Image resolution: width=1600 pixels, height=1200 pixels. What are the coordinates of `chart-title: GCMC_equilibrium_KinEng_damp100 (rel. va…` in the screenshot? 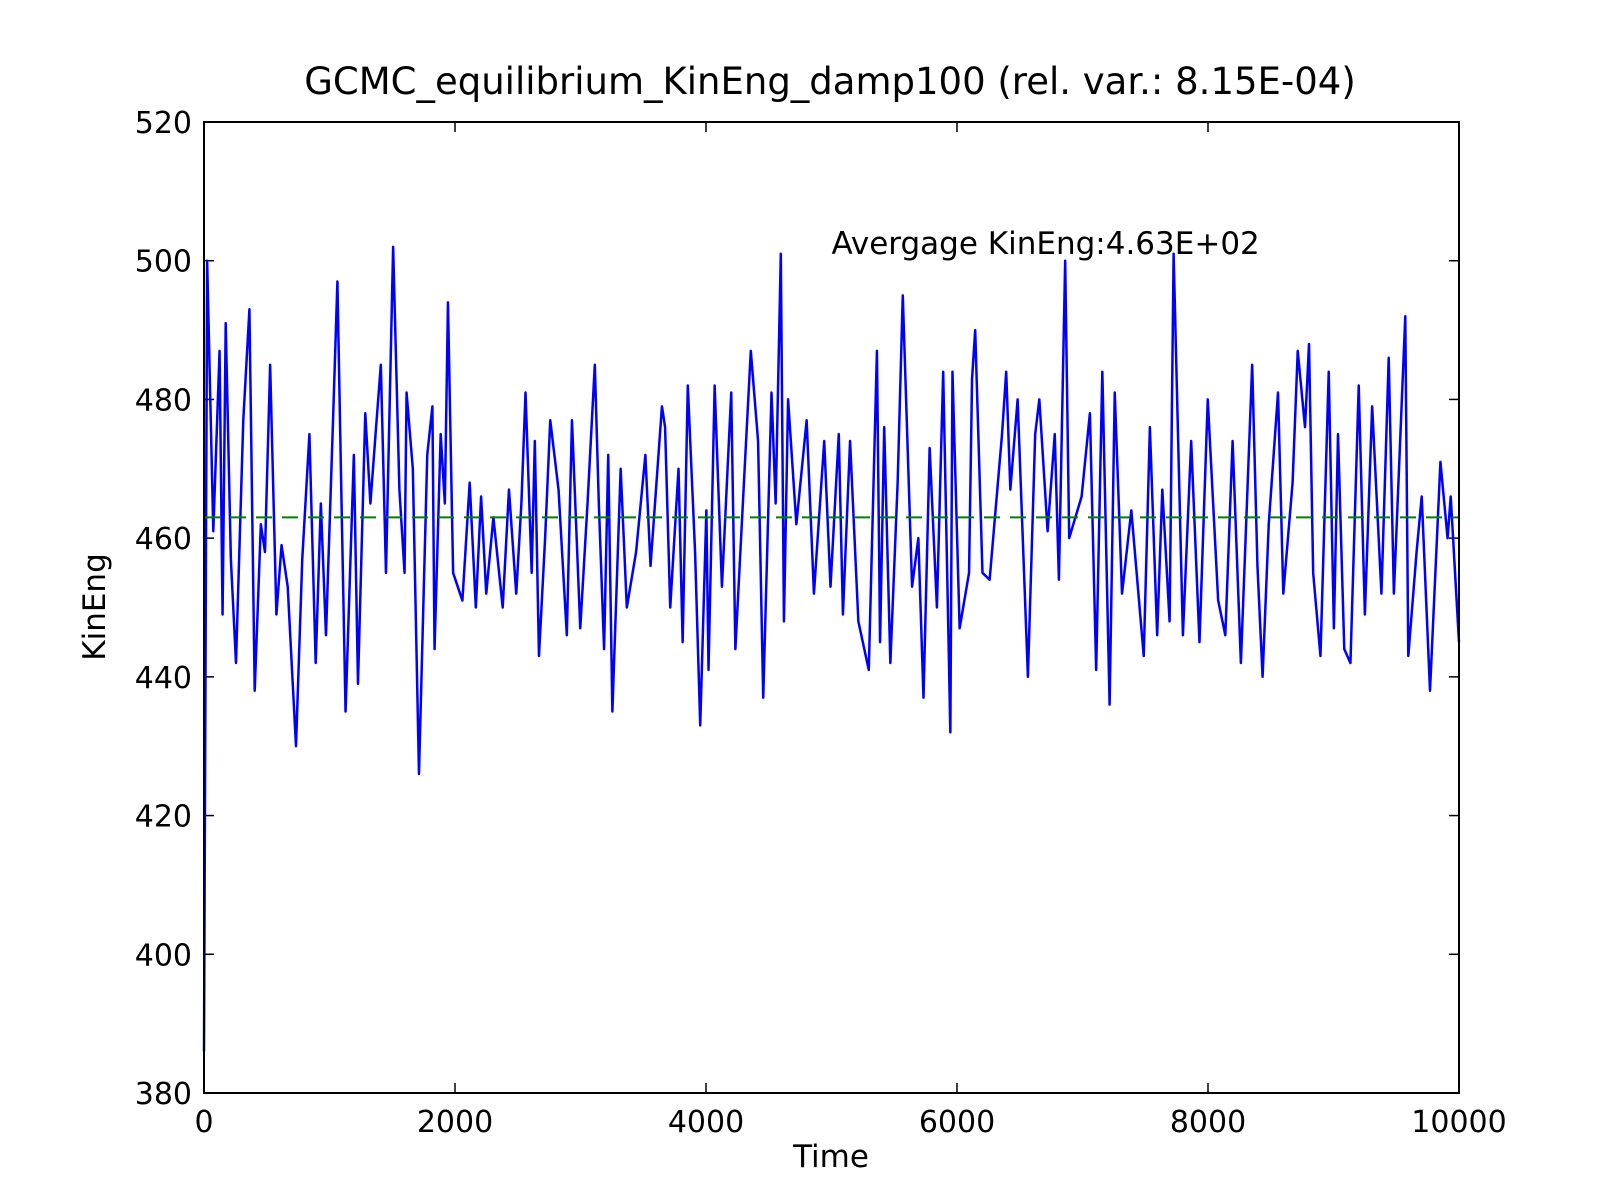 It's located at (830, 81).